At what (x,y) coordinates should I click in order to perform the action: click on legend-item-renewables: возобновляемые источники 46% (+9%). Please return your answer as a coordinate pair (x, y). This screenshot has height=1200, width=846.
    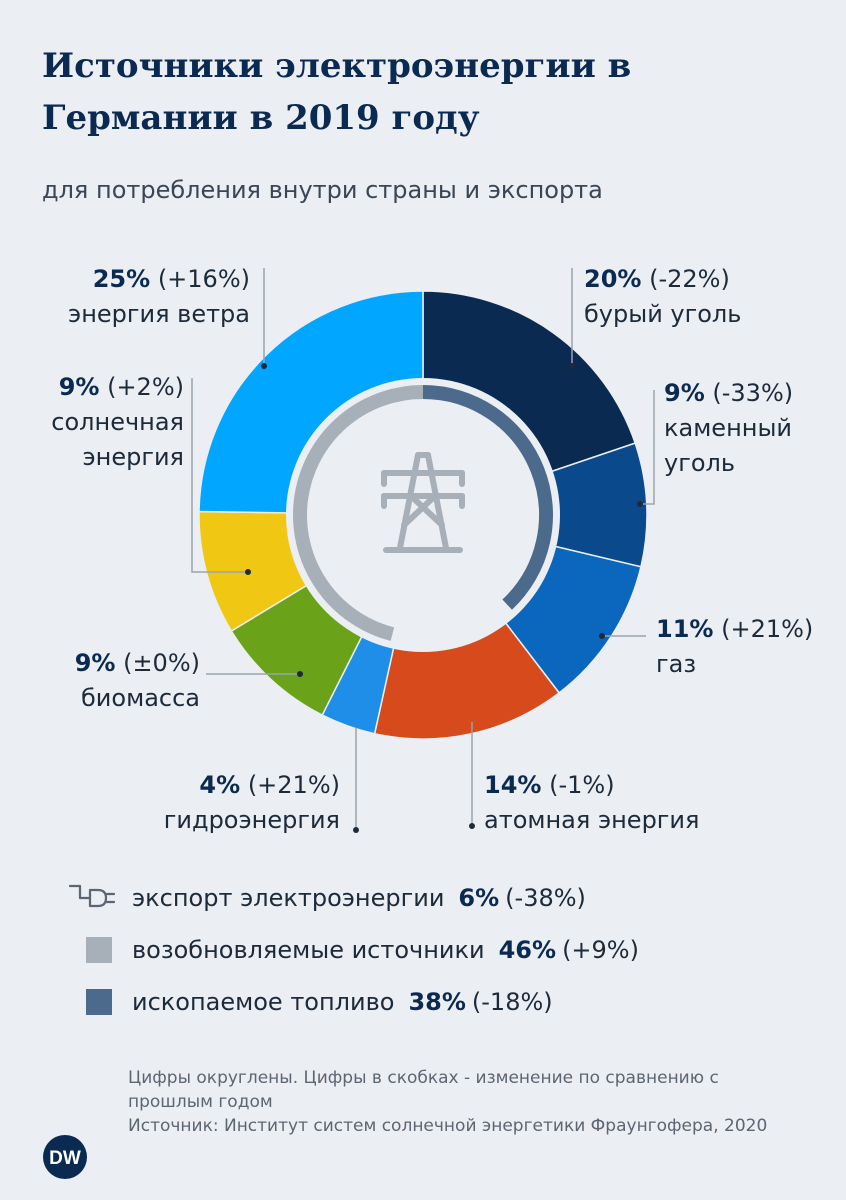
    Looking at the image, I should click on (353, 950).